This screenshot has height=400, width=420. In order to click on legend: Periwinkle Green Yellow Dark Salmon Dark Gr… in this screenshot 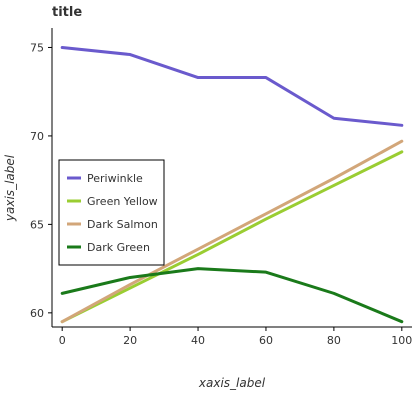, I will do `click(111, 212)`.